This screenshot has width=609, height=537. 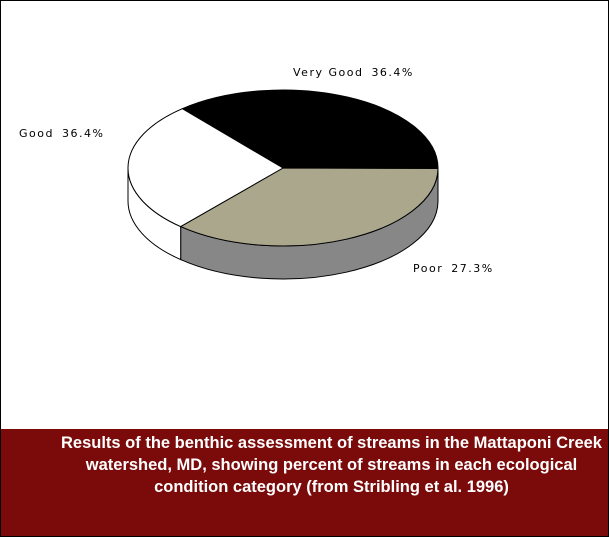 I want to click on slice-category: Very Good, so click(x=328, y=72).